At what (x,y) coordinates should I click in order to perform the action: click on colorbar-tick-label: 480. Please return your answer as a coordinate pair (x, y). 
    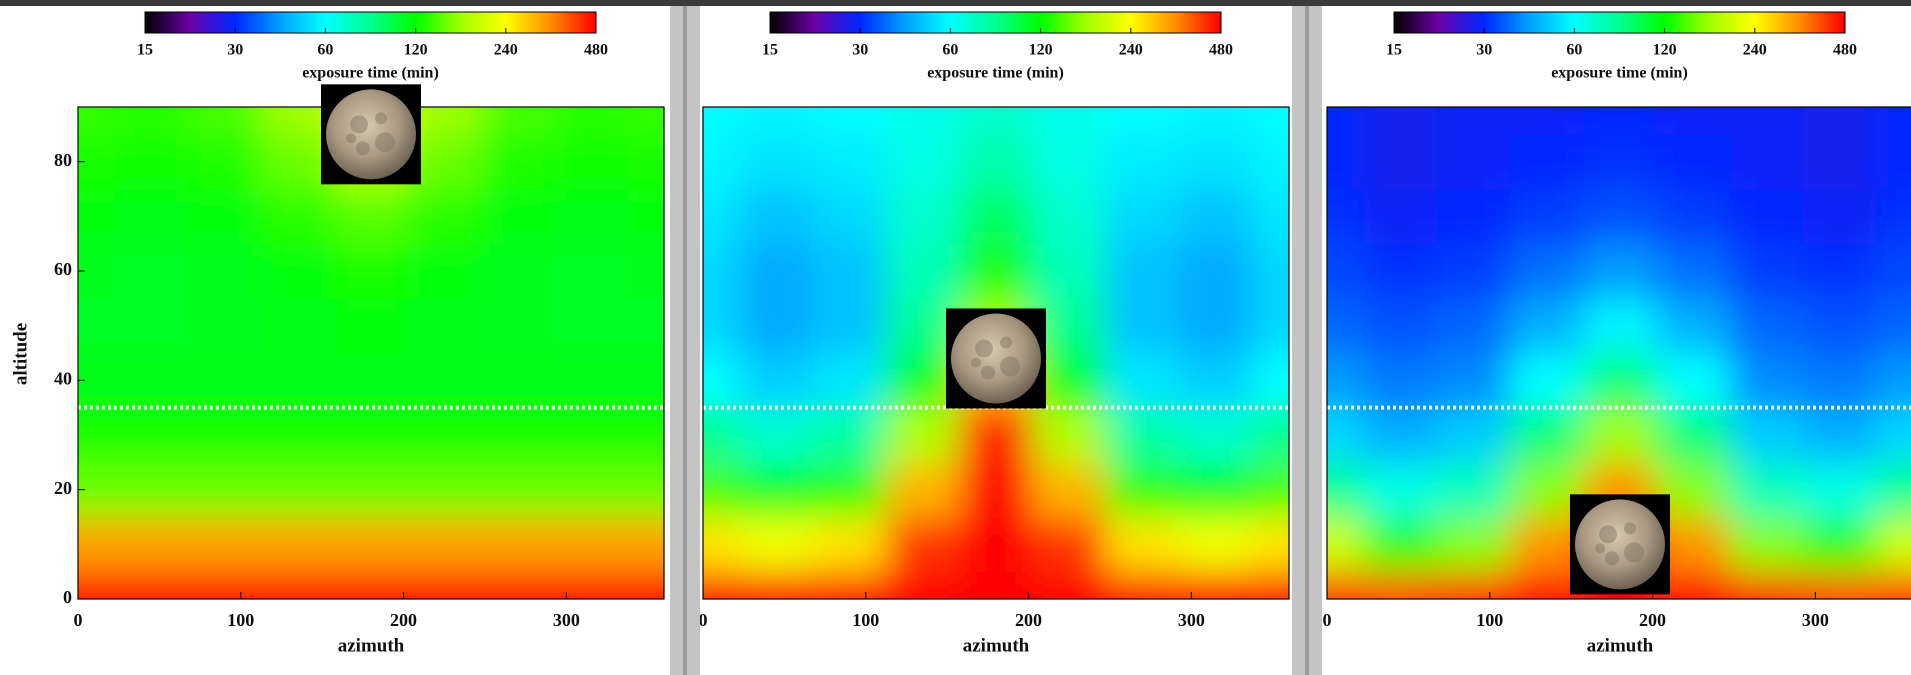
    Looking at the image, I should click on (1845, 50).